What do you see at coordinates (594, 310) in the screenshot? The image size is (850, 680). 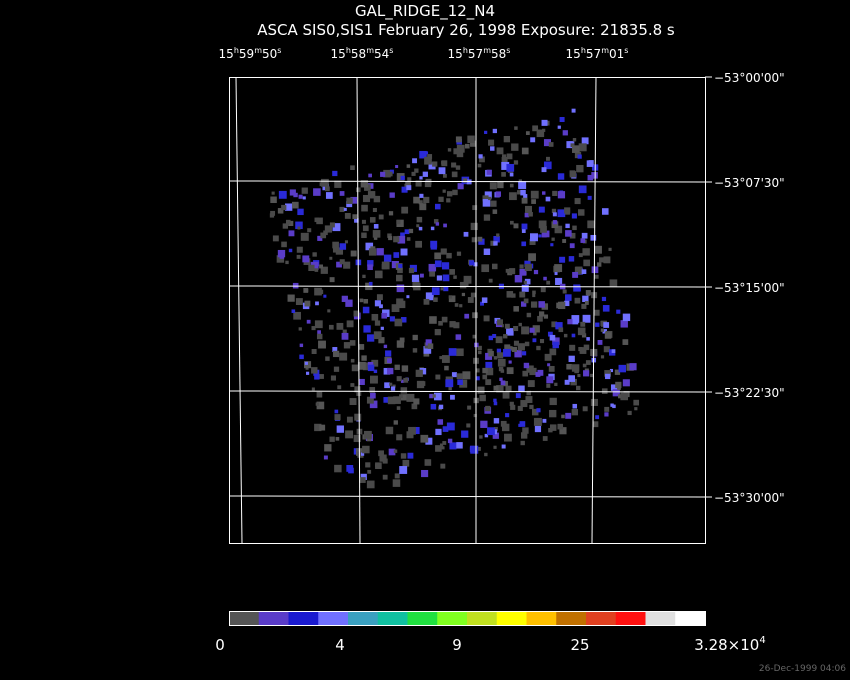 I see `ra-grid-line` at bounding box center [594, 310].